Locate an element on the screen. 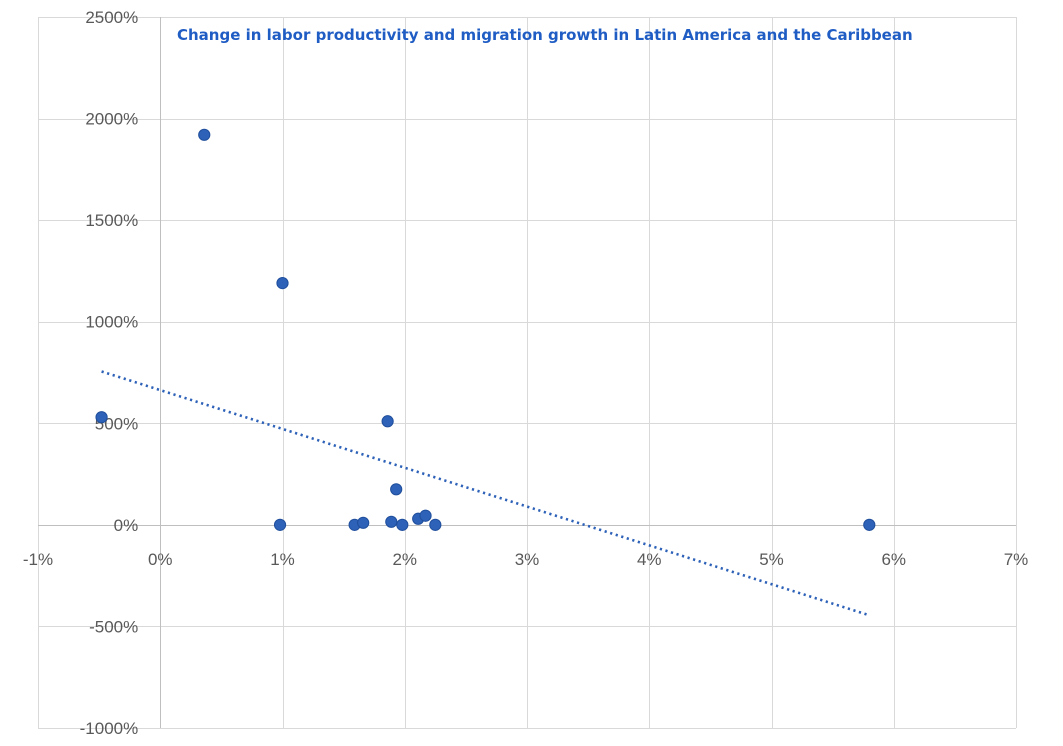  y-tick-label: 1000% is located at coordinates (111, 322).